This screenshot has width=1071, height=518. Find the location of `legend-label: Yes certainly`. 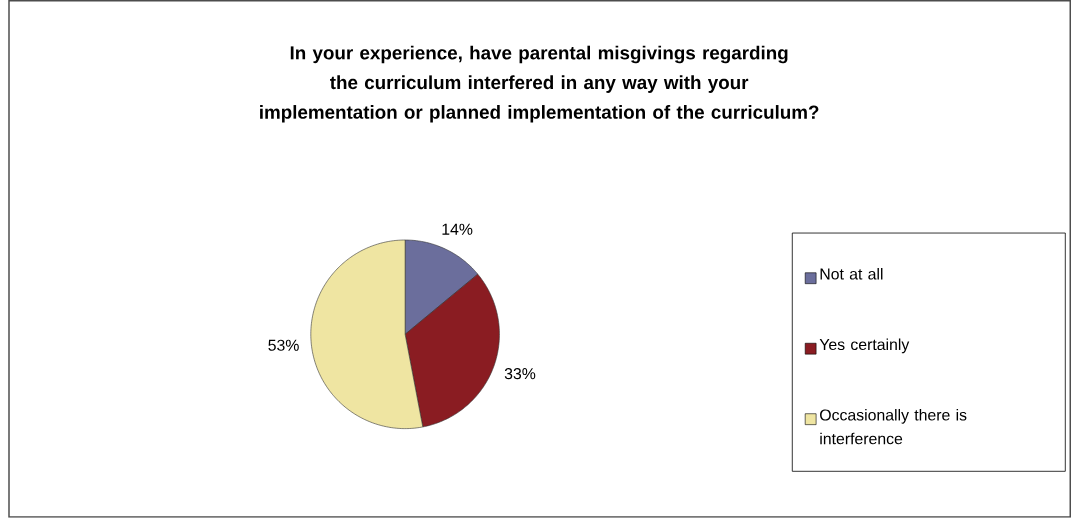

legend-label: Yes certainly is located at coordinates (864, 346).